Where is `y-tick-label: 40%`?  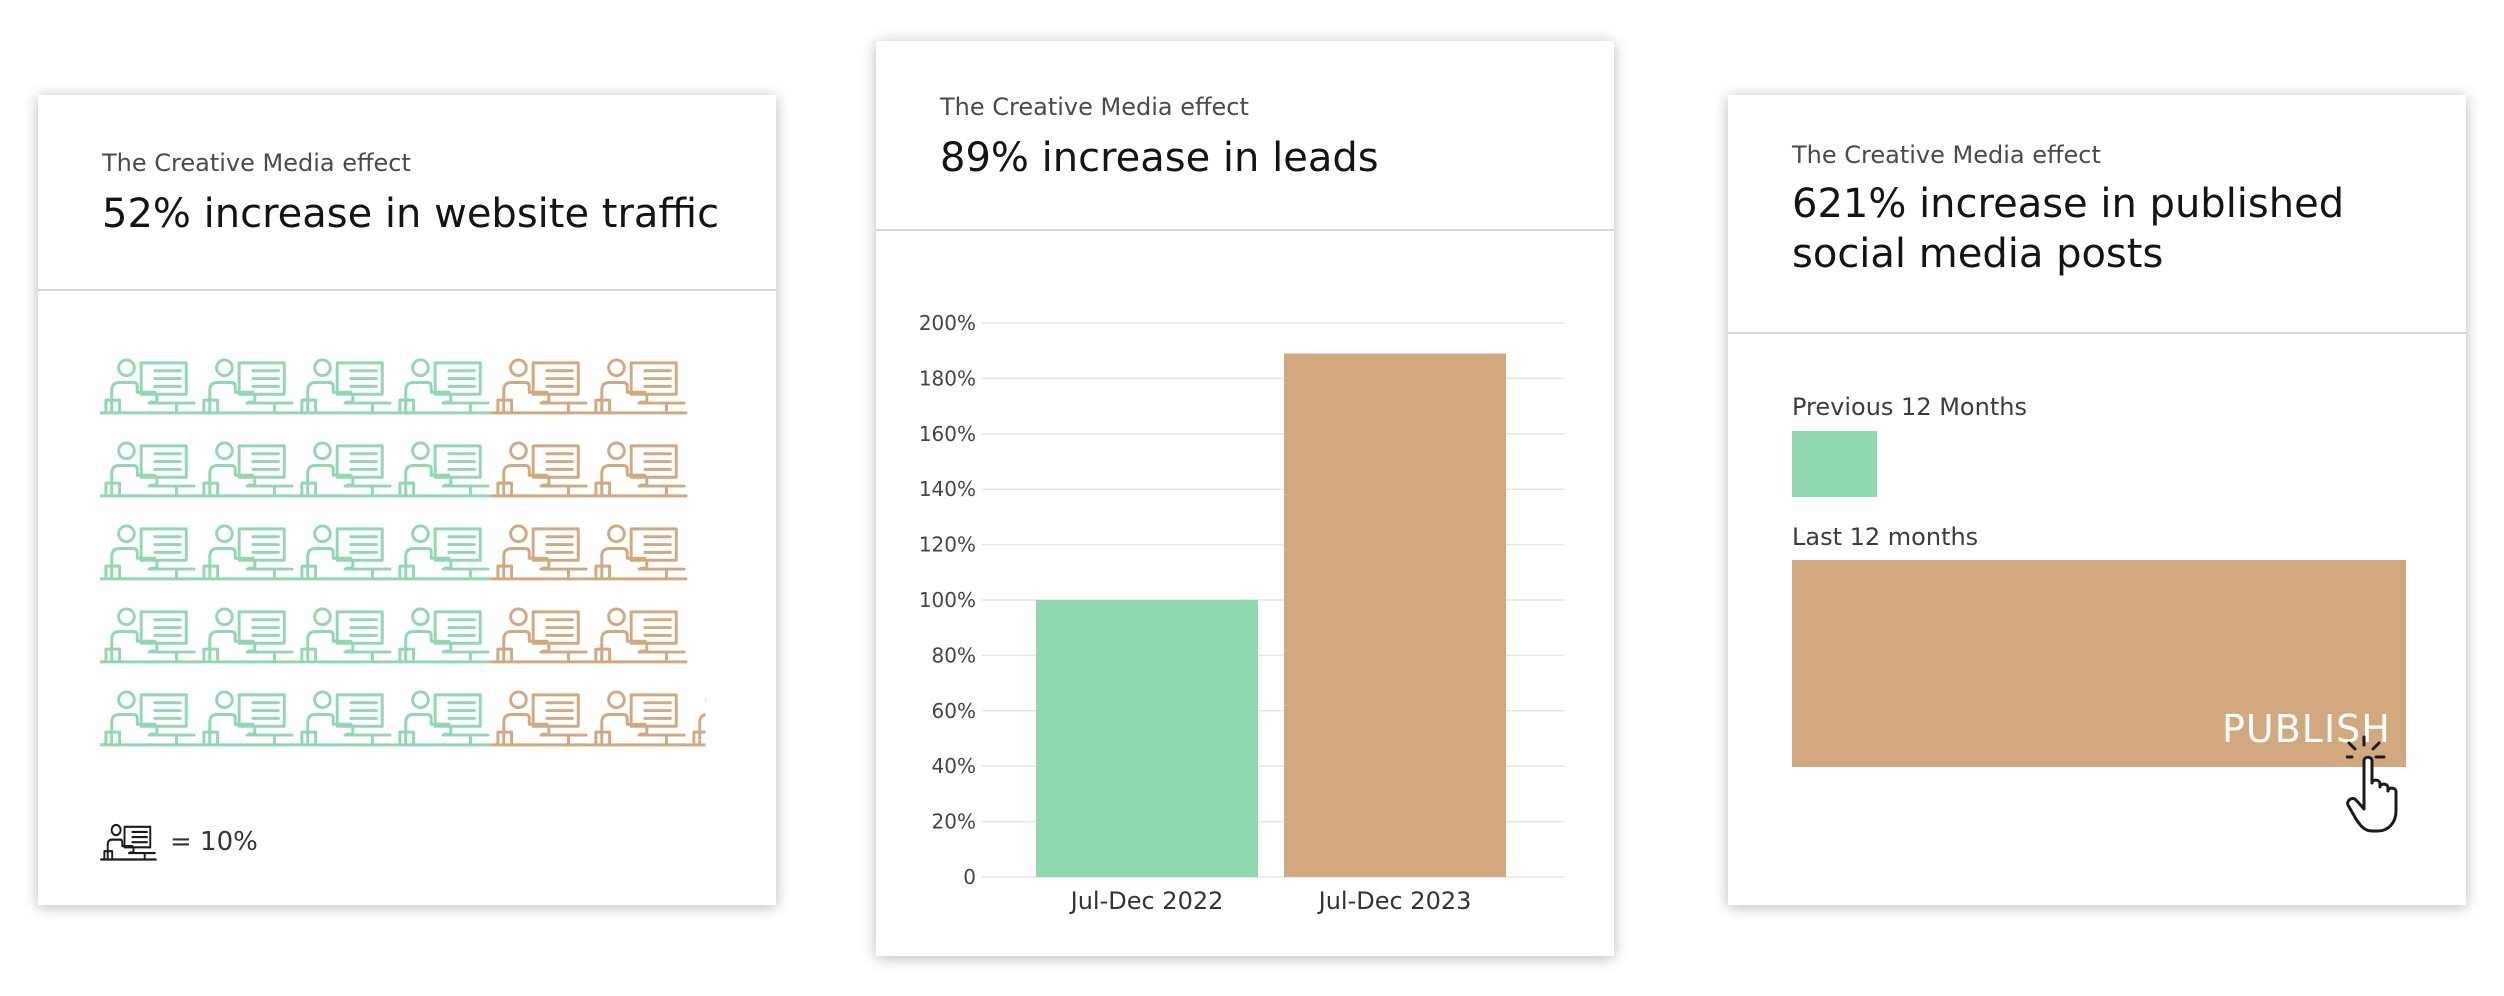
y-tick-label: 40% is located at coordinates (954, 766).